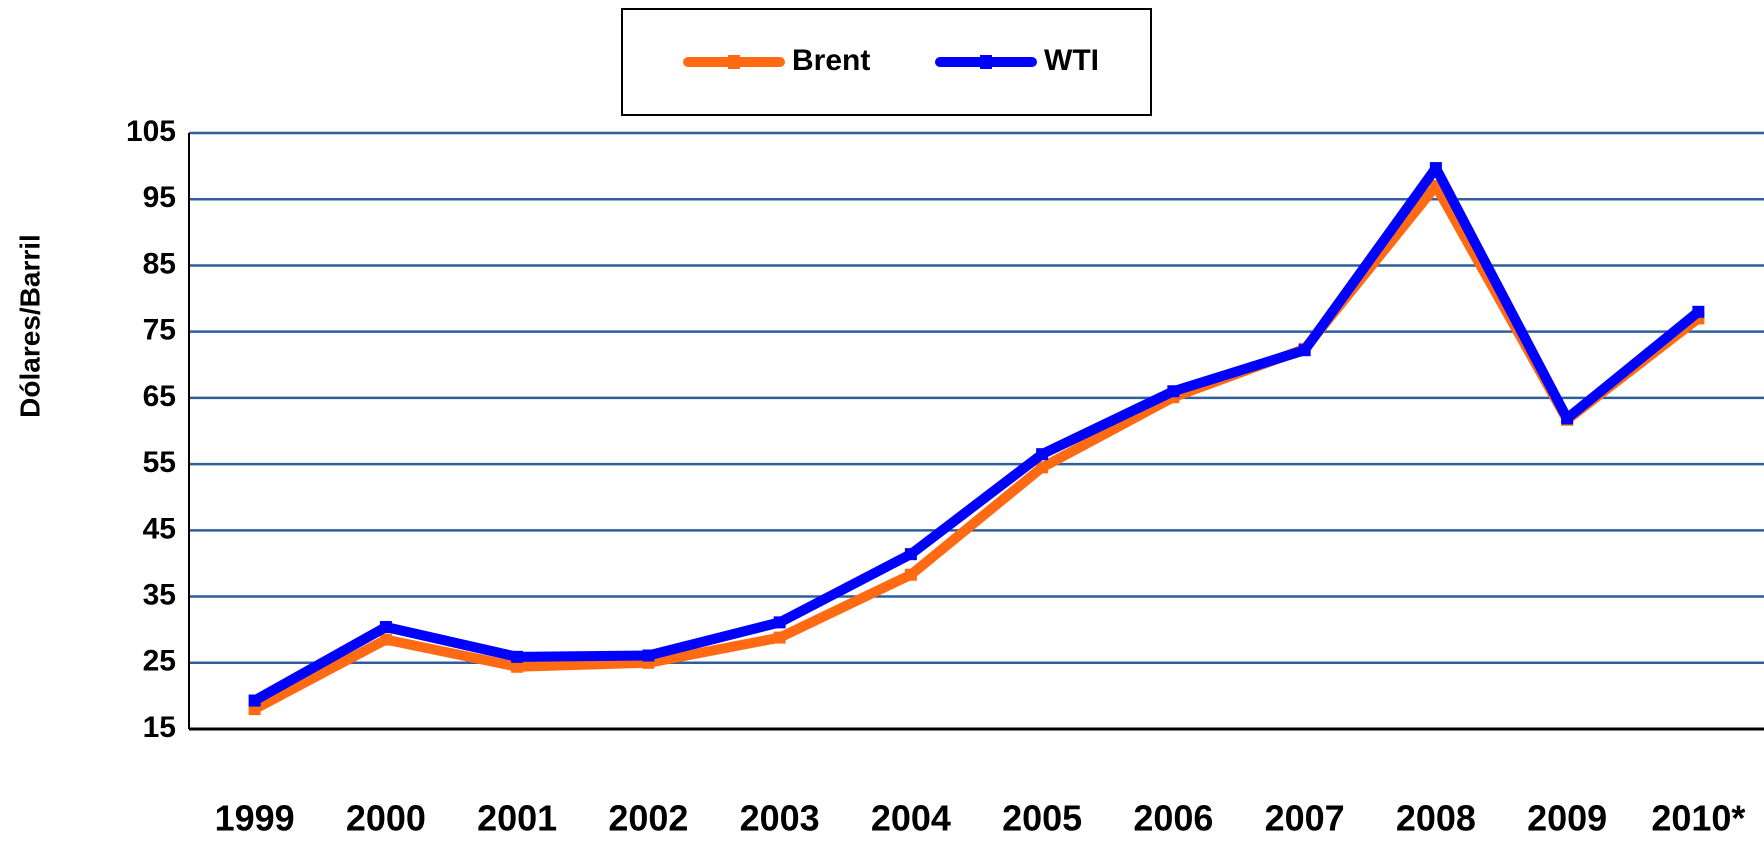 This screenshot has height=851, width=1764. I want to click on legend-label: Brent, so click(831, 60).